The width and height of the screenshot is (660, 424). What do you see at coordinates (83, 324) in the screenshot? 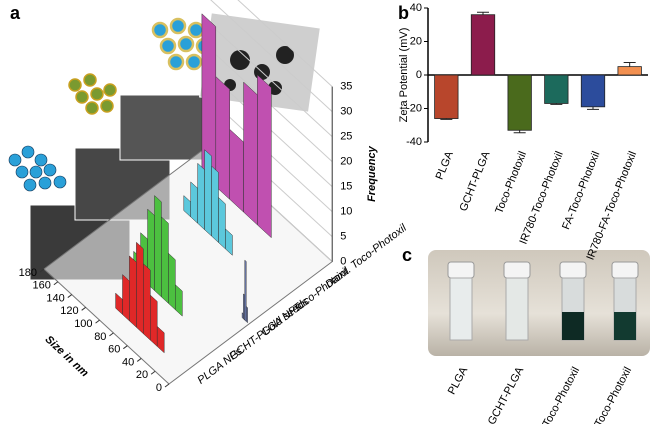
I see `x-tick-label: 100` at bounding box center [83, 324].